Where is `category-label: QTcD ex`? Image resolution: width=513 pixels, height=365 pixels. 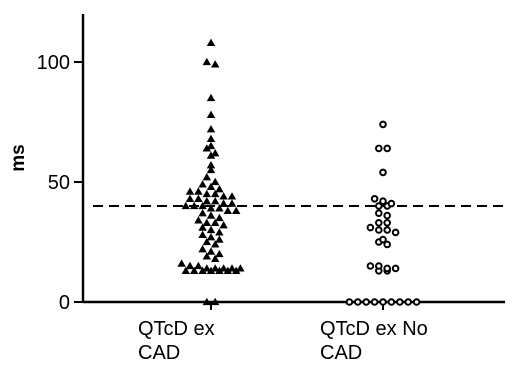 category-label: QTcD ex is located at coordinates (176, 329).